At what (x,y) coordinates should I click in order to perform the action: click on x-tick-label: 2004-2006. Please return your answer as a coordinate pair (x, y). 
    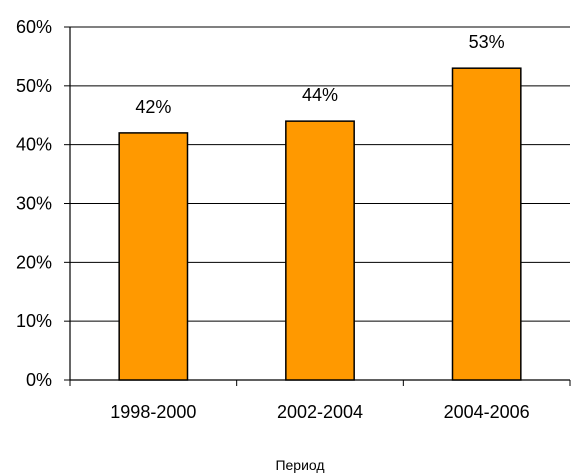
    Looking at the image, I should click on (487, 412).